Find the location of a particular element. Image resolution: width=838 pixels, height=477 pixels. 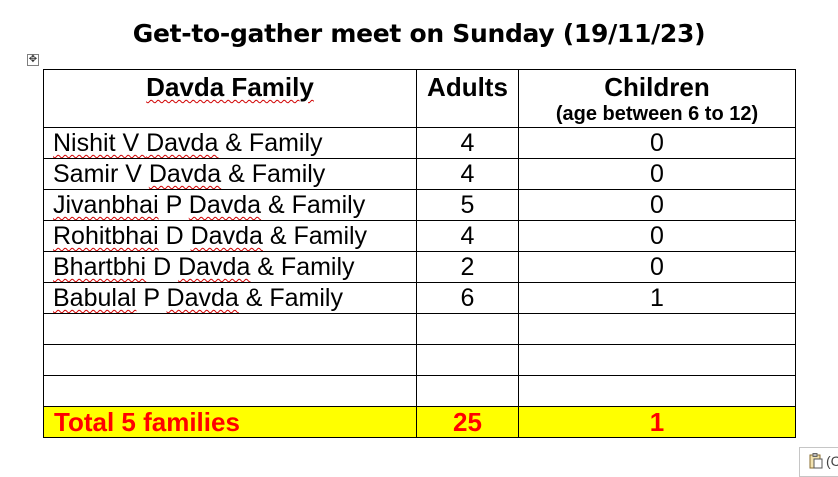

family-name-cell: Jivanbhai P Davda & Family is located at coordinates (230, 205).